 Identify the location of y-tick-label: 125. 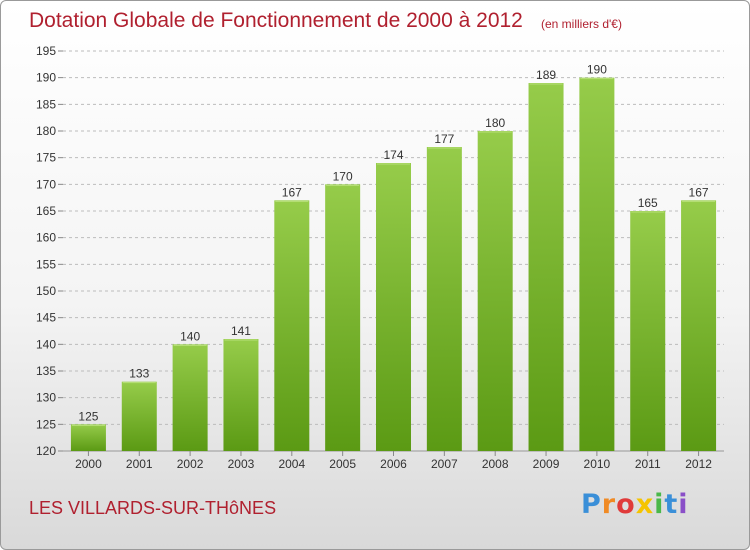
(46, 424).